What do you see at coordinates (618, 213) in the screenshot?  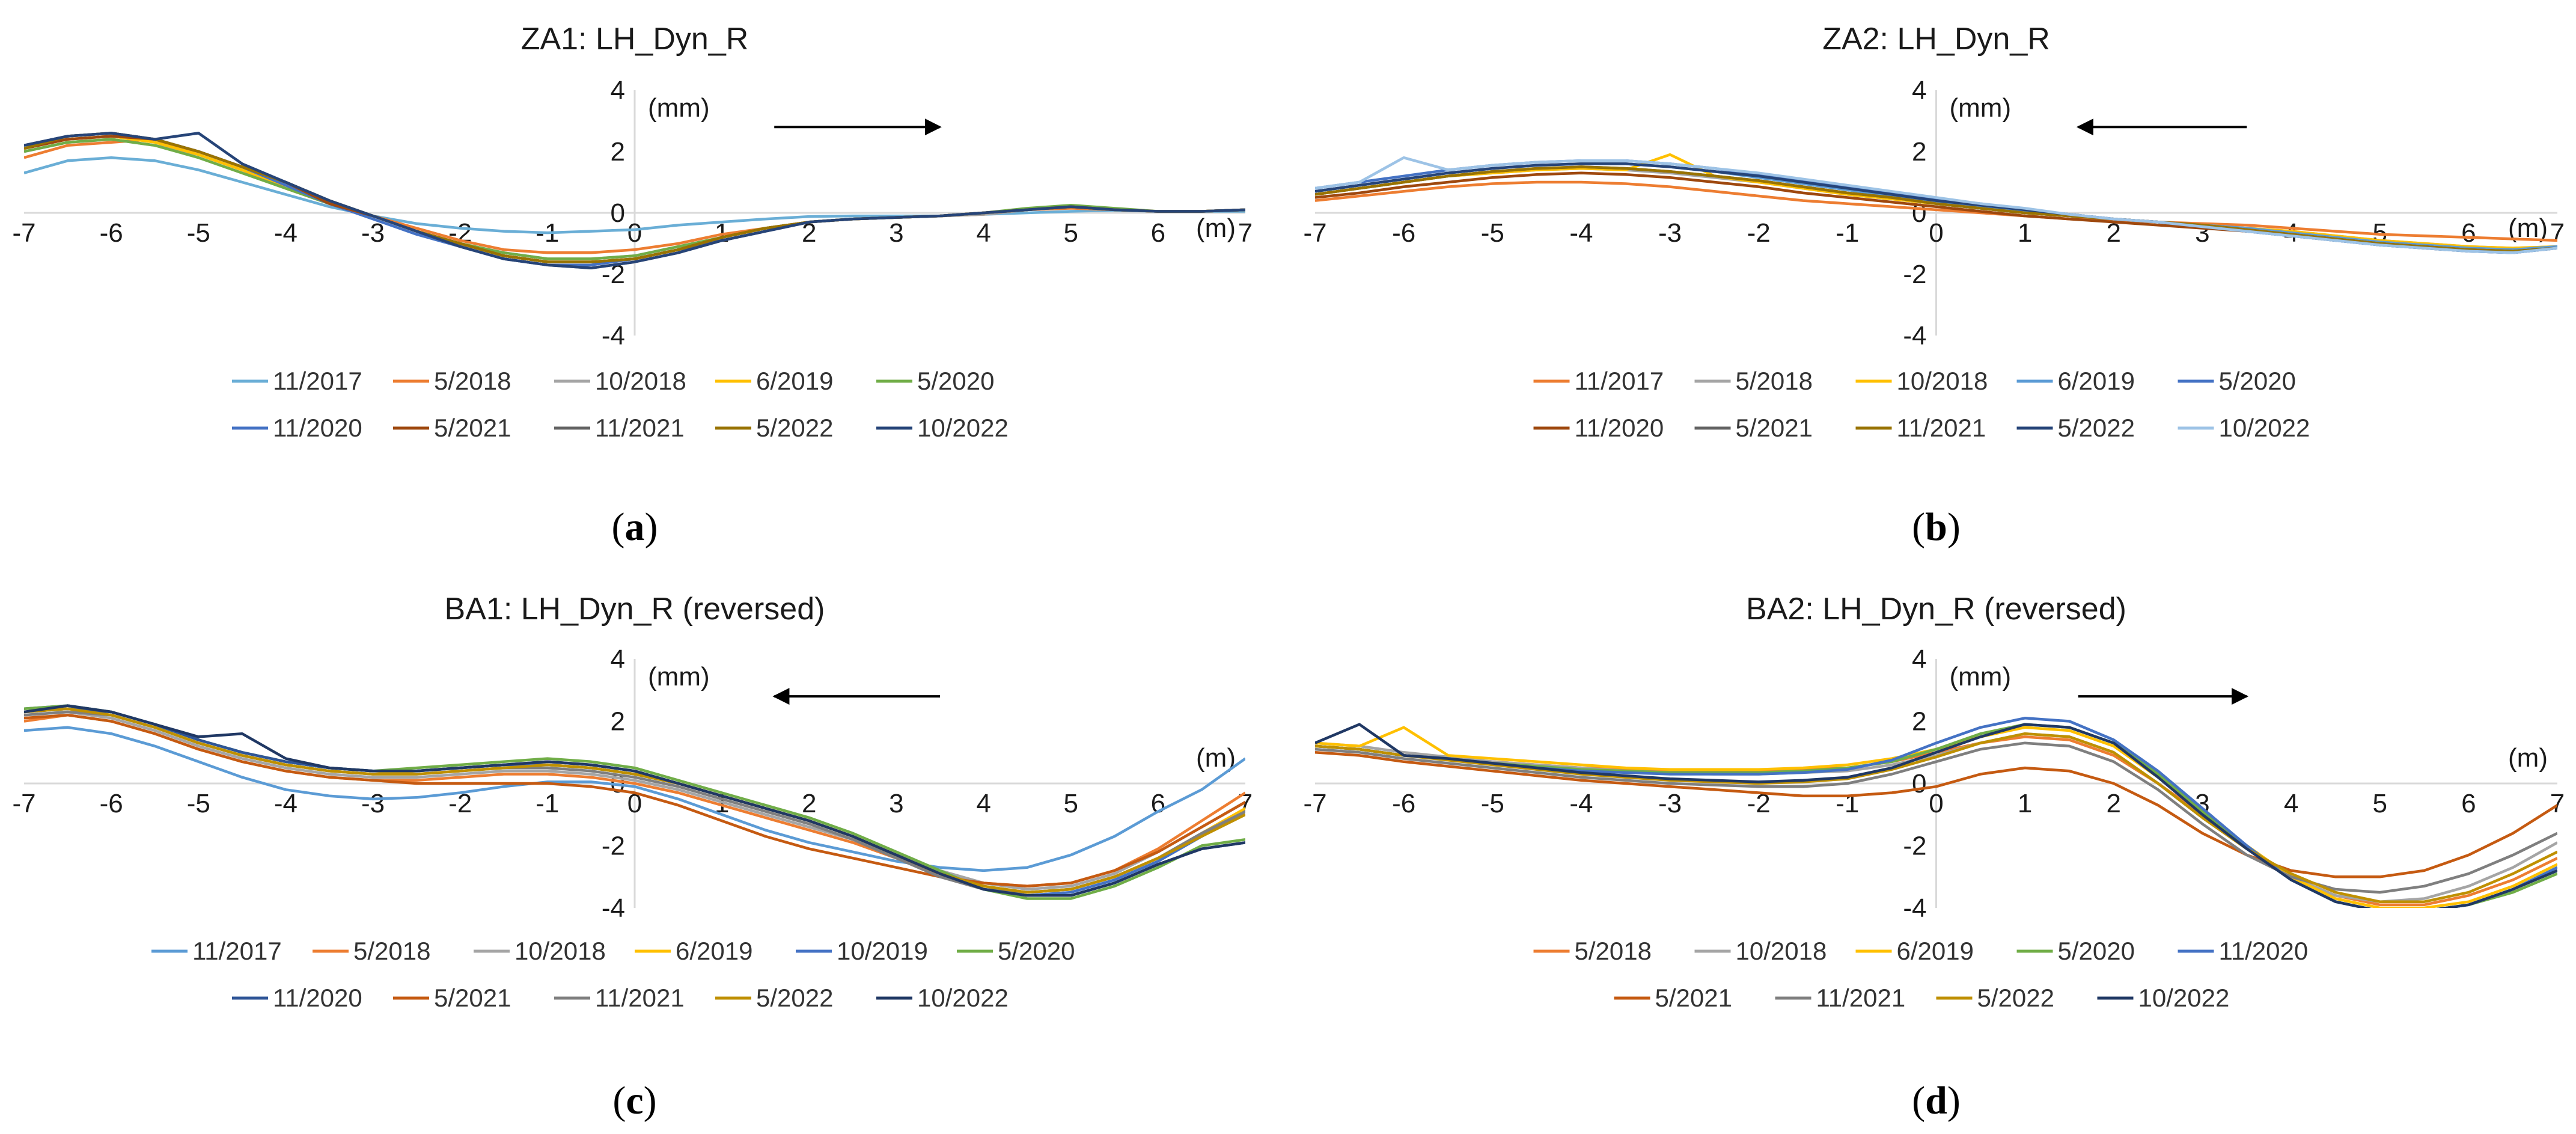 I see `y-tick-label: 0` at bounding box center [618, 213].